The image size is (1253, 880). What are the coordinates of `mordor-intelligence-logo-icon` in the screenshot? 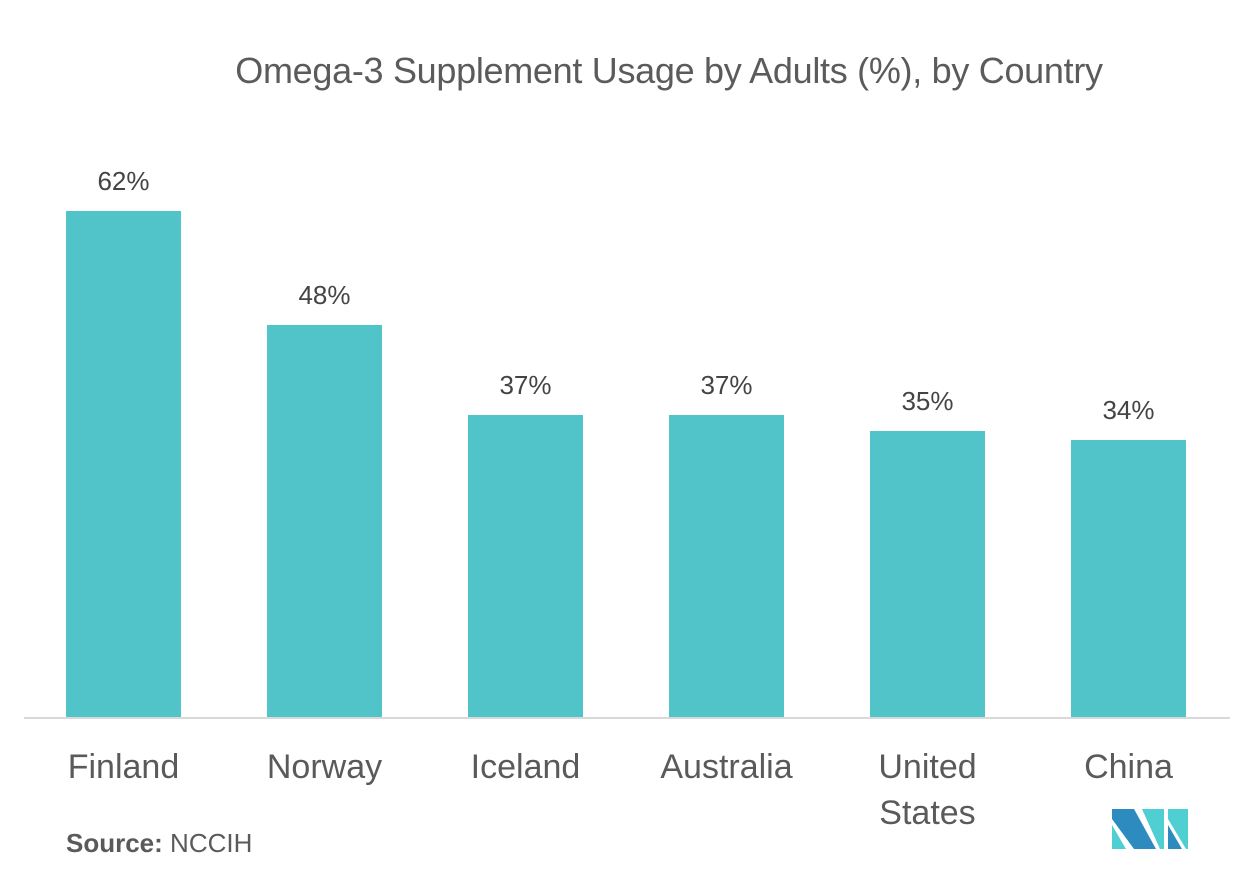 It's located at (1150, 829).